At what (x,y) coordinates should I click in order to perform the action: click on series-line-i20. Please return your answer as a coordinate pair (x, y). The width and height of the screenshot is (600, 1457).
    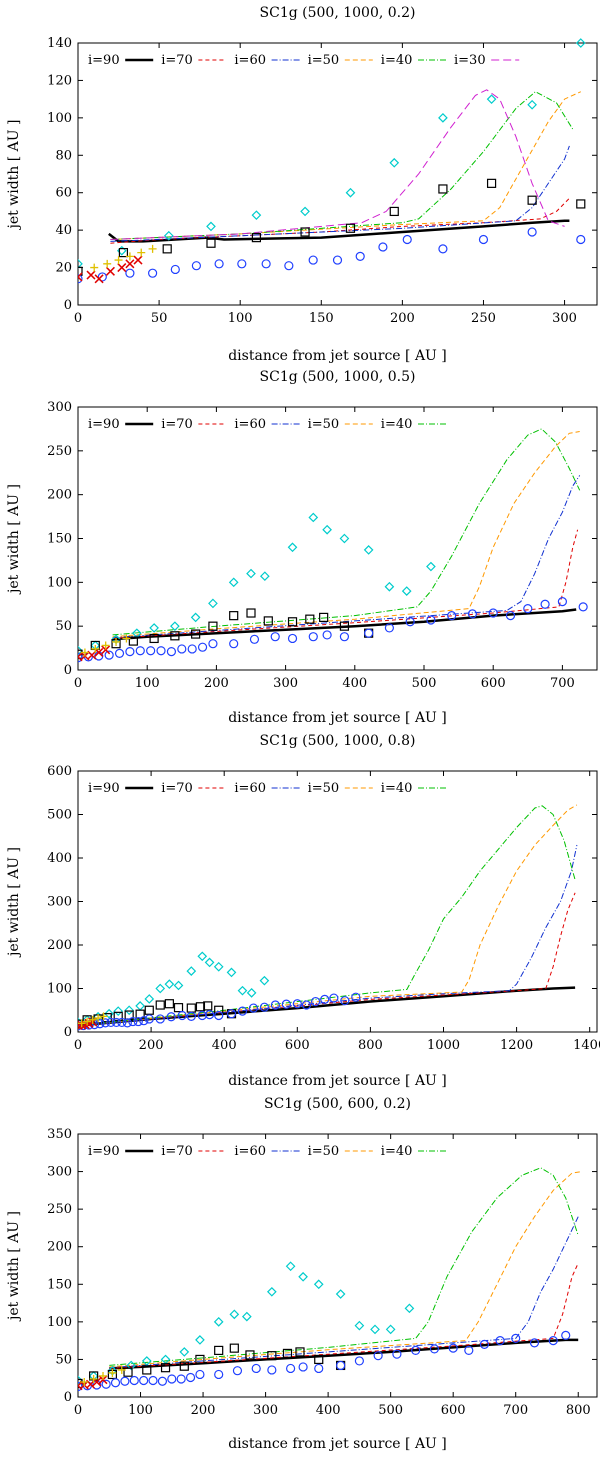
    Looking at the image, I should click on (337, 164).